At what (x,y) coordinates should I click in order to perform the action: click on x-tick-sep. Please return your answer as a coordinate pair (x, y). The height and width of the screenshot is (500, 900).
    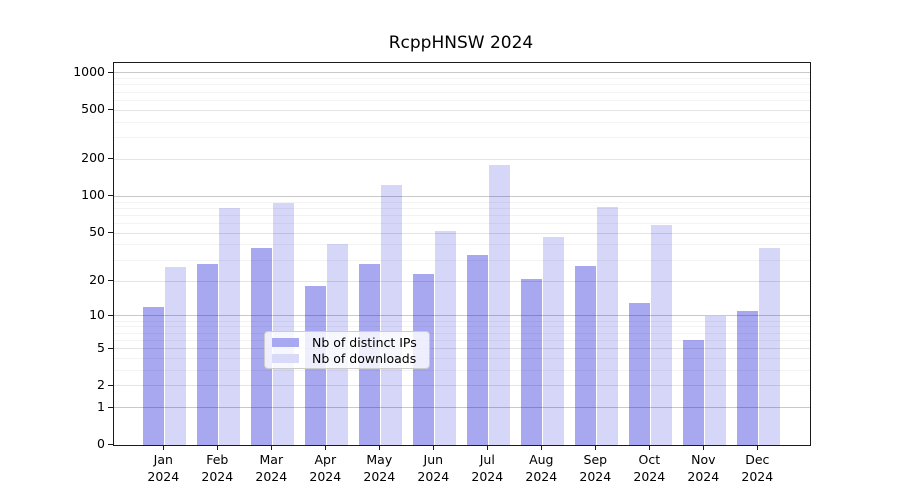
    Looking at the image, I should click on (596, 447).